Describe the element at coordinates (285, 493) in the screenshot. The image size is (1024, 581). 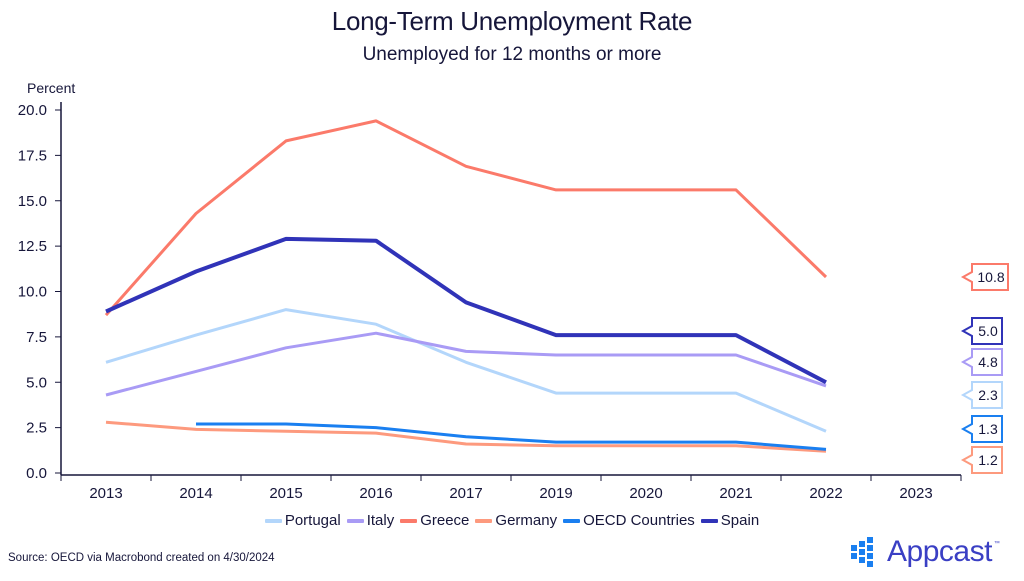
I see `x-tick-label: 2015` at that location.